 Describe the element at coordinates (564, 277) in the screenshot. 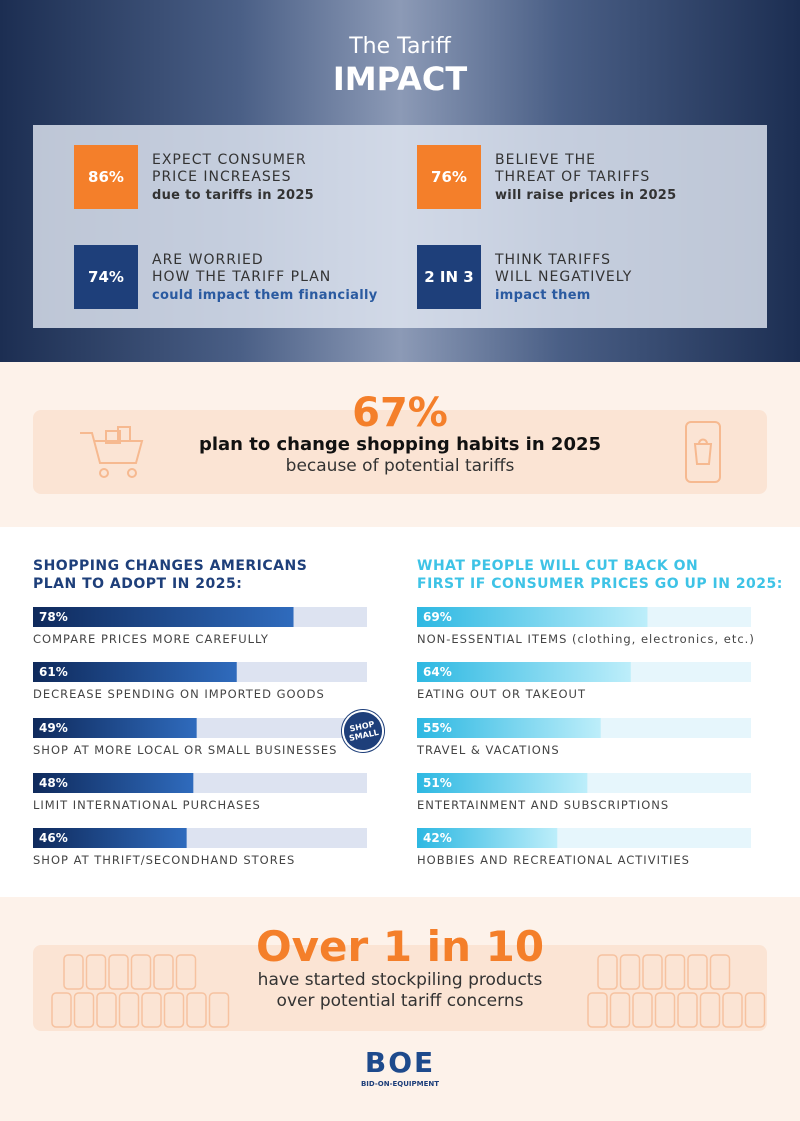

I see `stat-text: WILL NEGATIVELY` at that location.